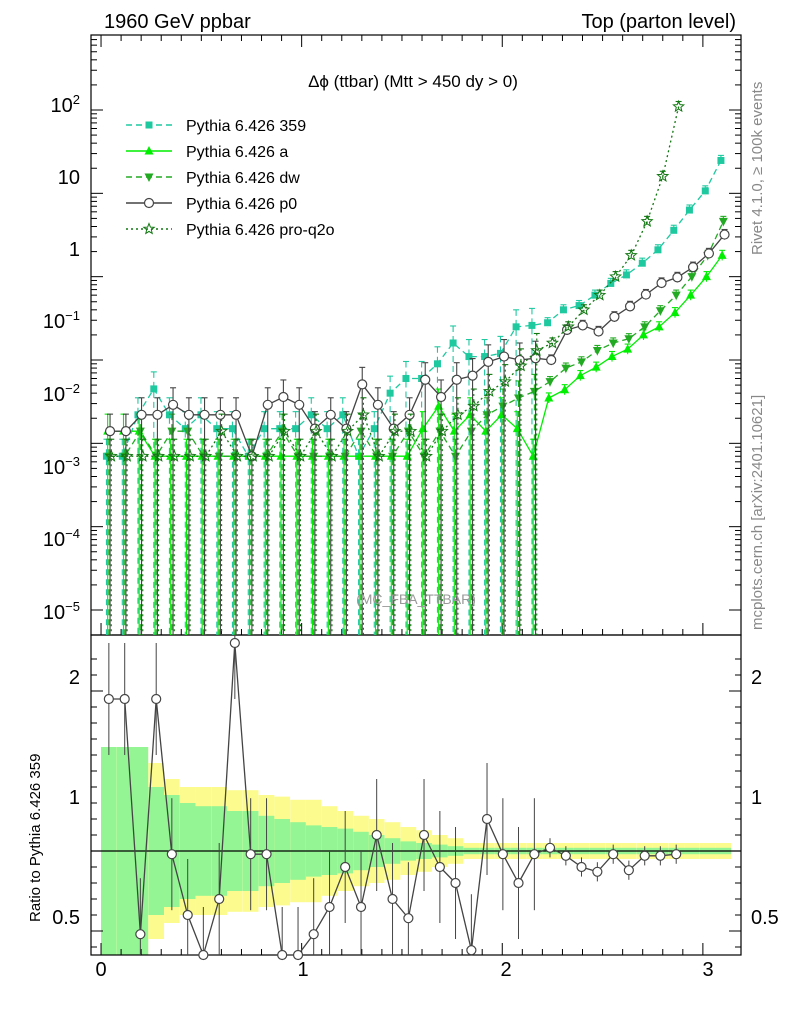  I want to click on y-tick-label-0p001: 10⁻³, so click(61, 466).